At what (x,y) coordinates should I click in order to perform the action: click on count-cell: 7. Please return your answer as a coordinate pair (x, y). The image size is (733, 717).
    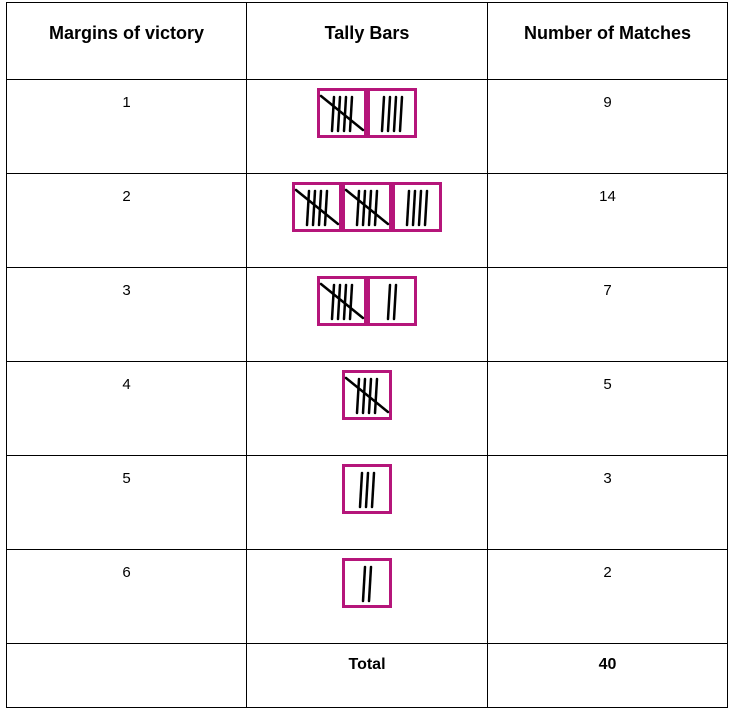
    Looking at the image, I should click on (607, 314).